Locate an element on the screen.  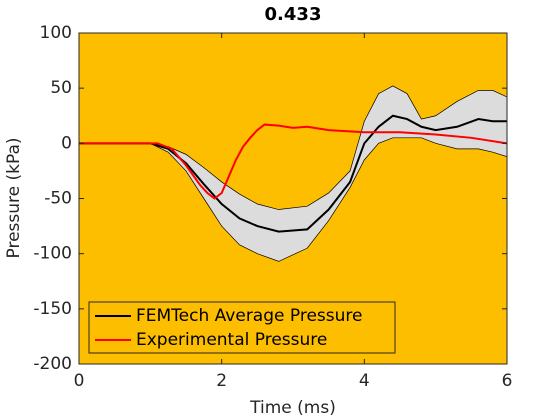
y-tick-label: -50 is located at coordinates (58, 199).